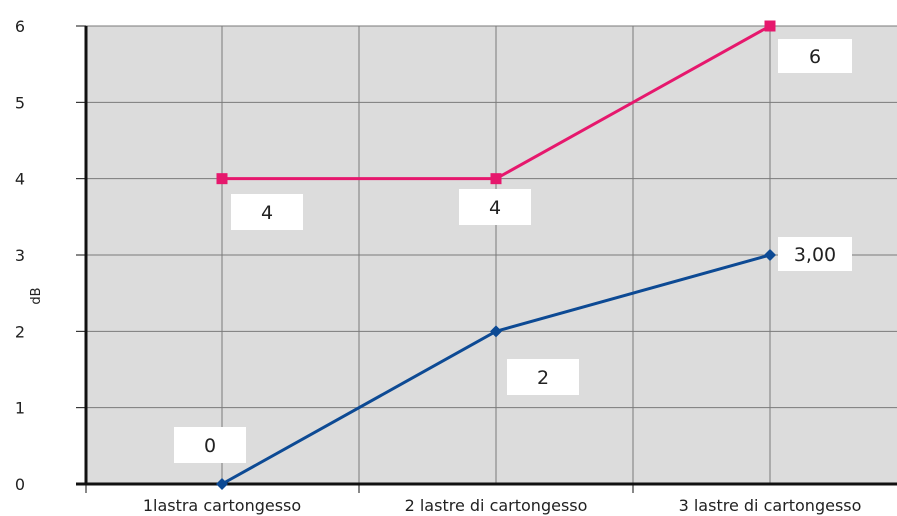 The width and height of the screenshot is (897, 516). What do you see at coordinates (20, 102) in the screenshot?
I see `y-tick-label: 5` at bounding box center [20, 102].